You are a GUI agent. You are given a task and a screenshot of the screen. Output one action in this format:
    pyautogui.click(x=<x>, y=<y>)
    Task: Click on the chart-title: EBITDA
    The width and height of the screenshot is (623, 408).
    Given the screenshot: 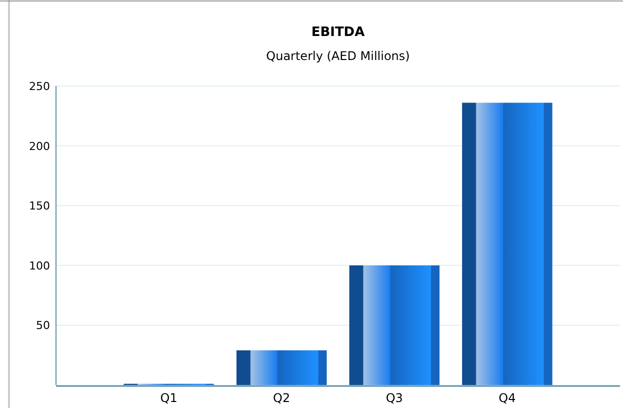 What is the action you would take?
    pyautogui.click(x=338, y=32)
    